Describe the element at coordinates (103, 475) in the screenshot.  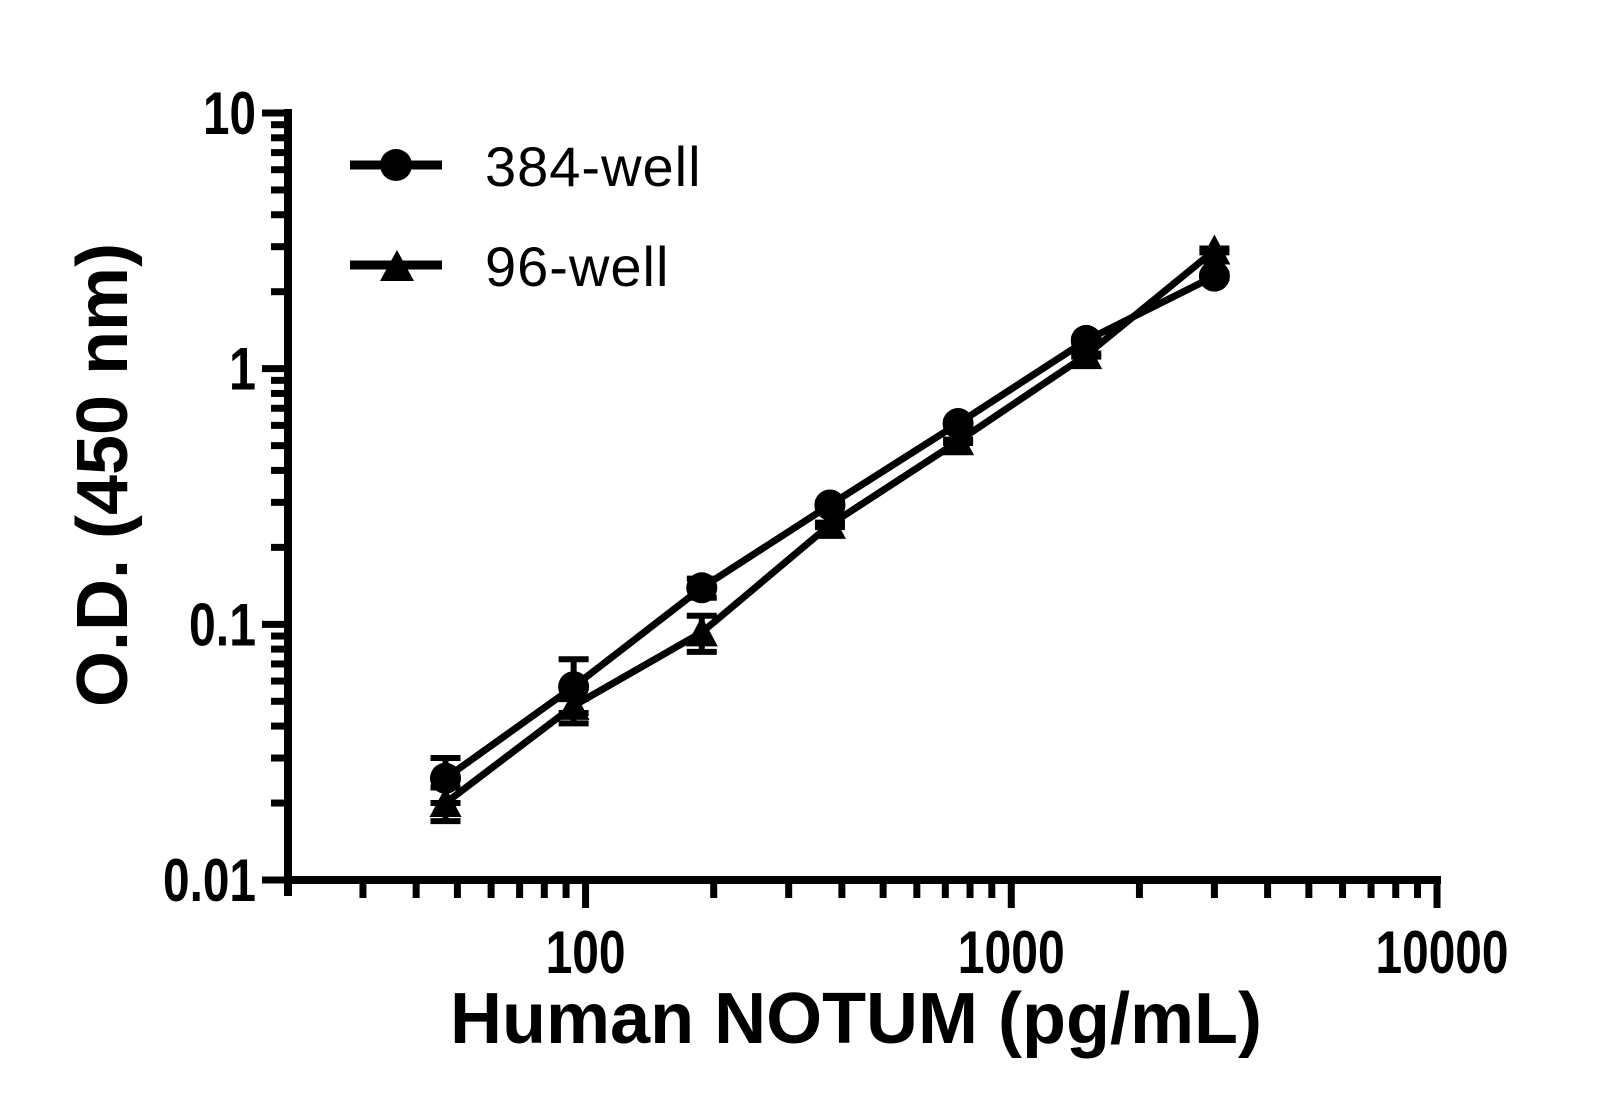
I see `y-axis-title: O.D. (450 nm)` at that location.